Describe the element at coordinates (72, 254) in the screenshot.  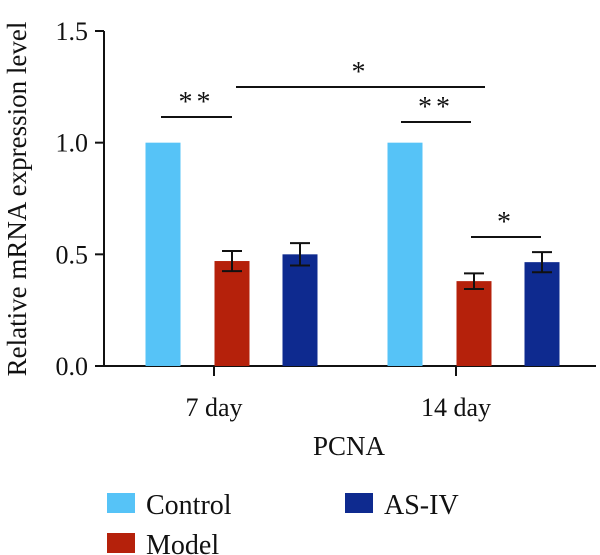
I see `y-tick-label: 0.5` at that location.